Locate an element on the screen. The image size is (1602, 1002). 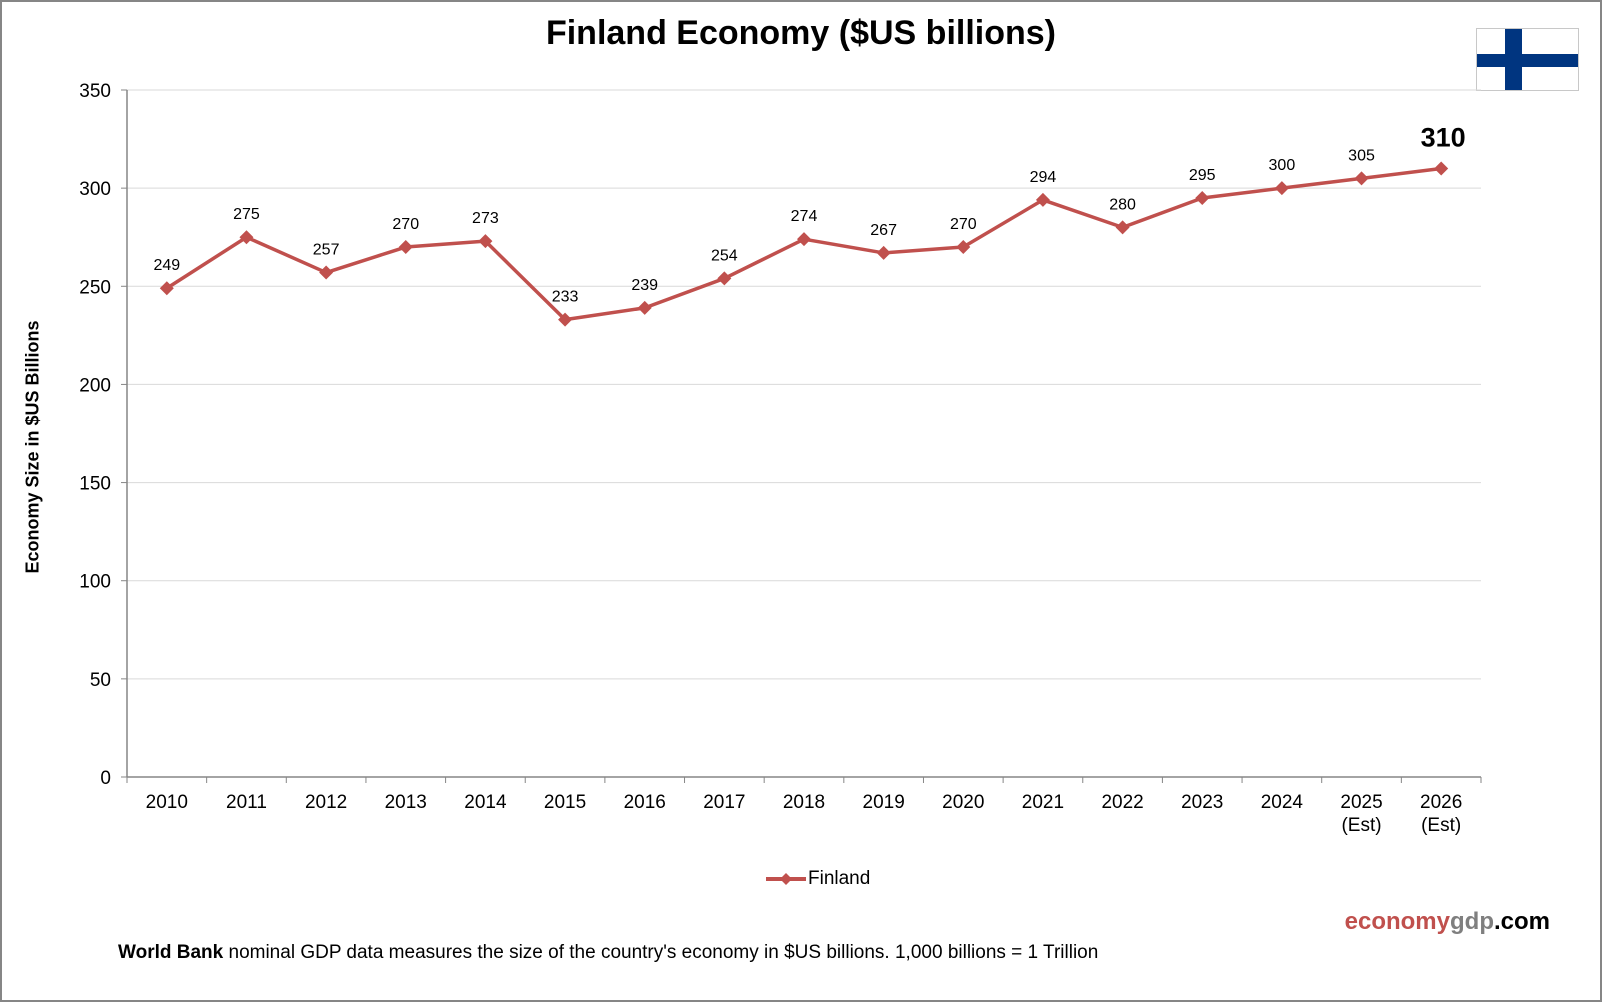
footnote-source: World Bank is located at coordinates (171, 952).